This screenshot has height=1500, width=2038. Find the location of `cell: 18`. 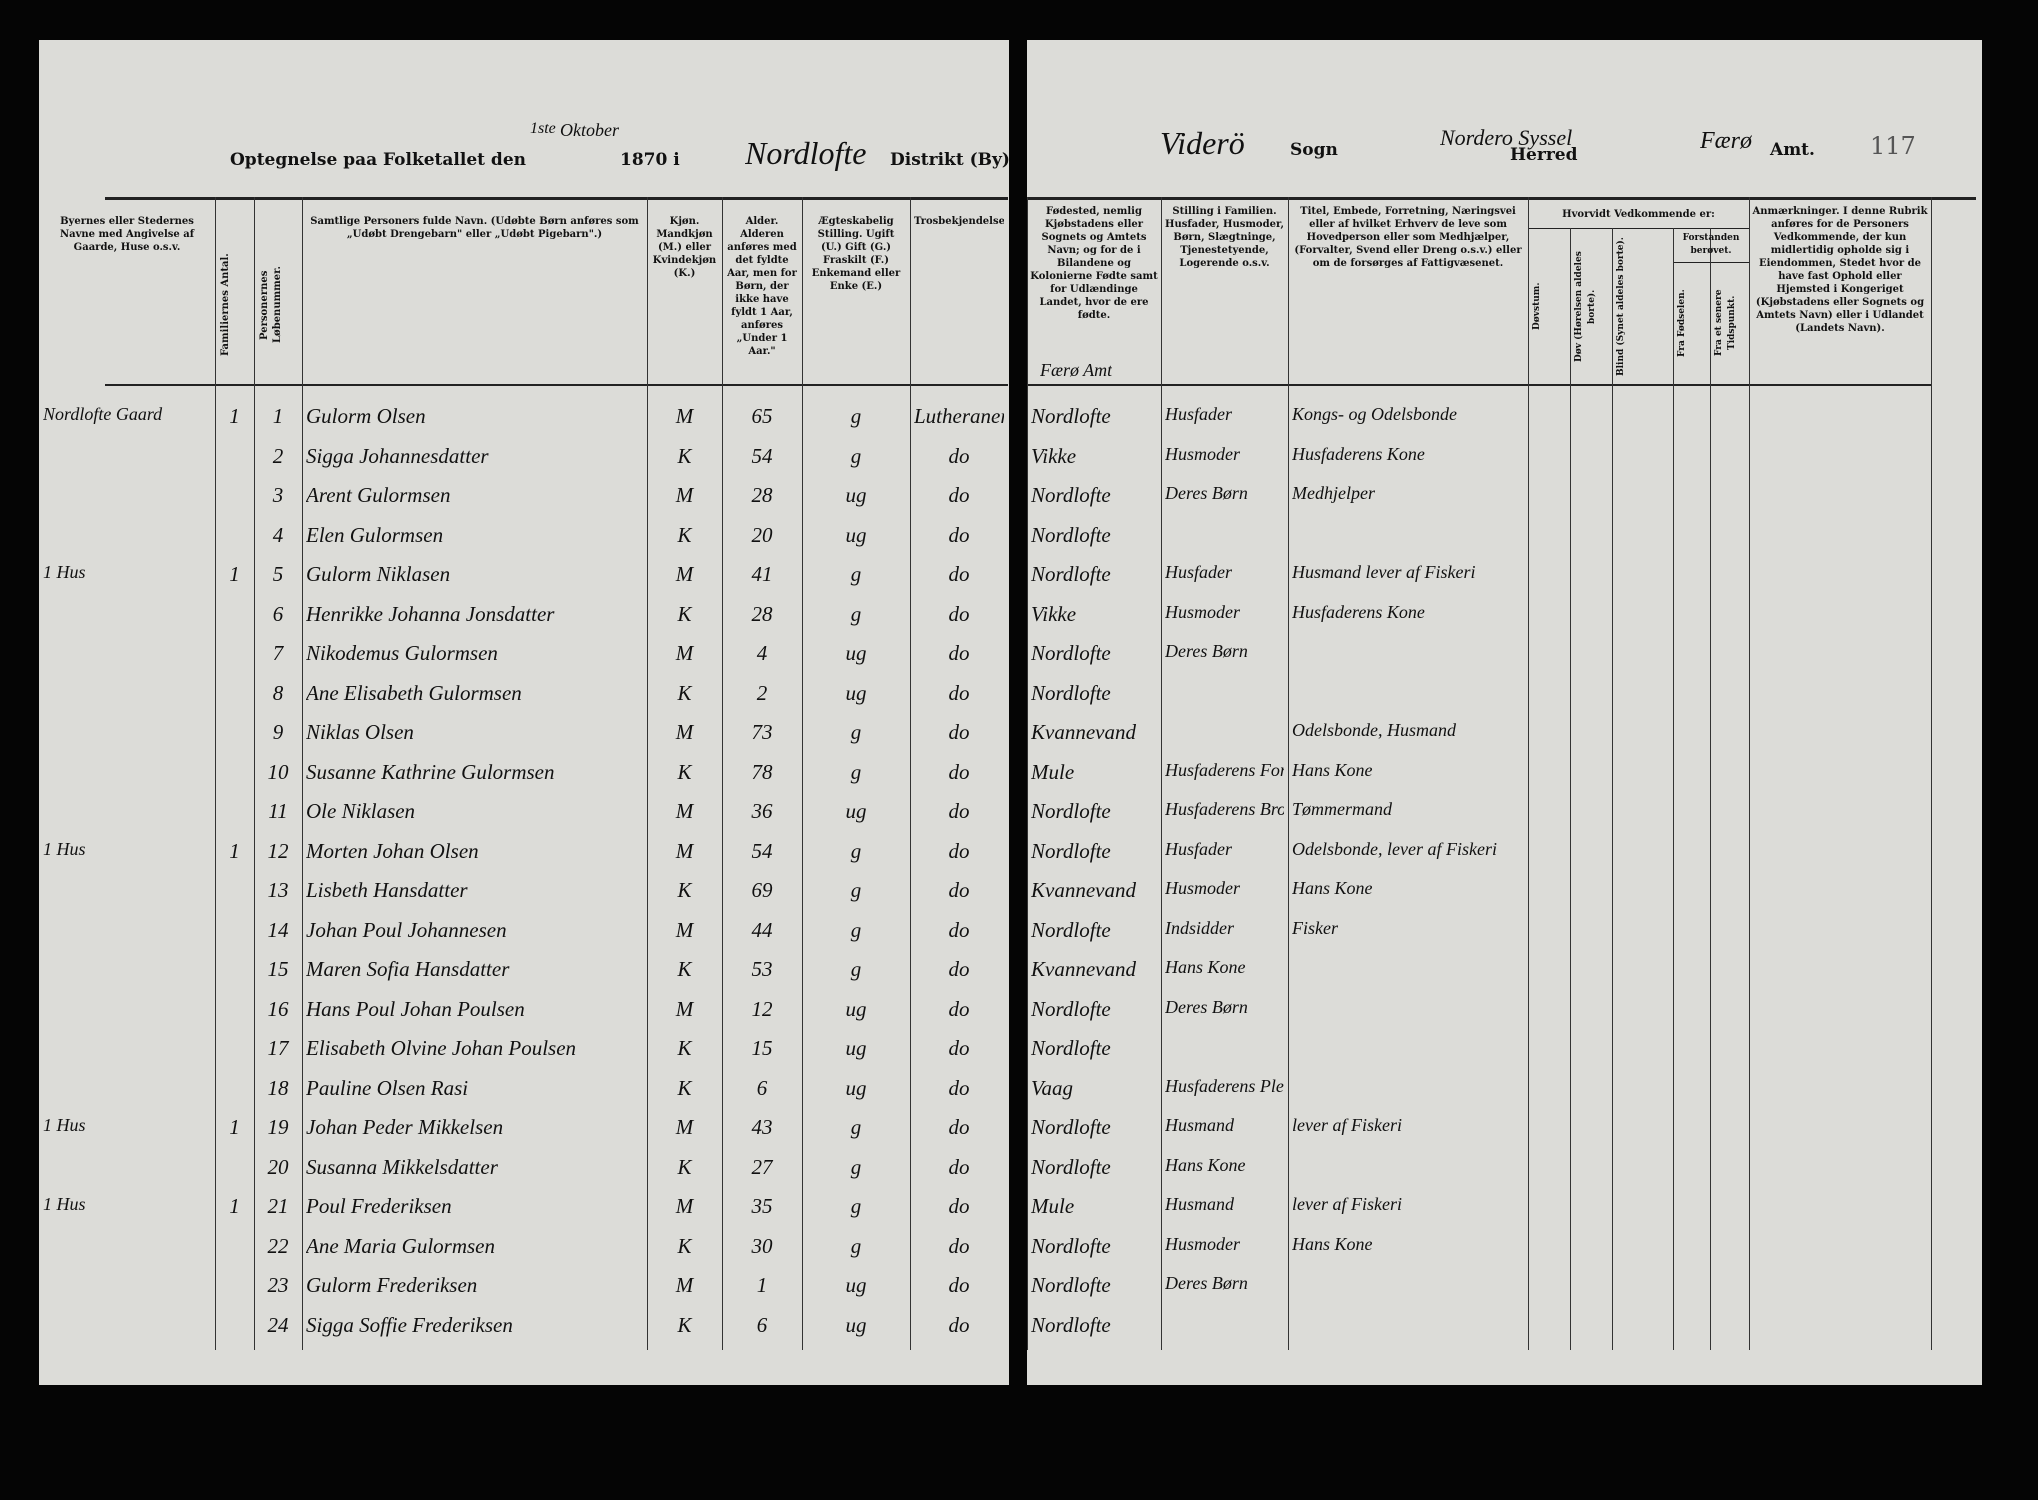

cell: 18 is located at coordinates (278, 1087).